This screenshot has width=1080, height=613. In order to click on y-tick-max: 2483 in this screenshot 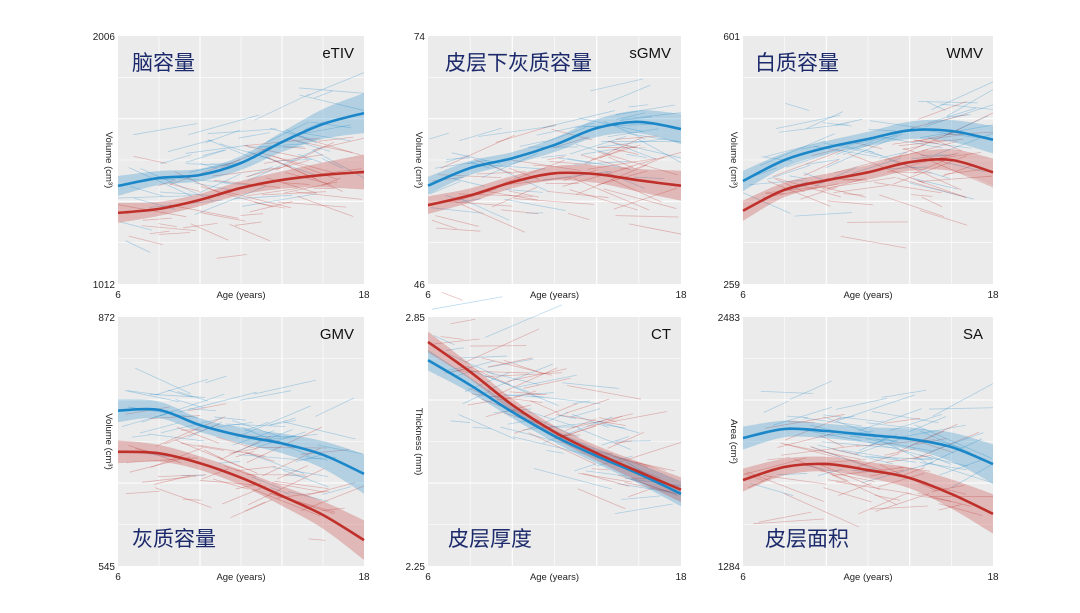, I will do `click(729, 318)`.